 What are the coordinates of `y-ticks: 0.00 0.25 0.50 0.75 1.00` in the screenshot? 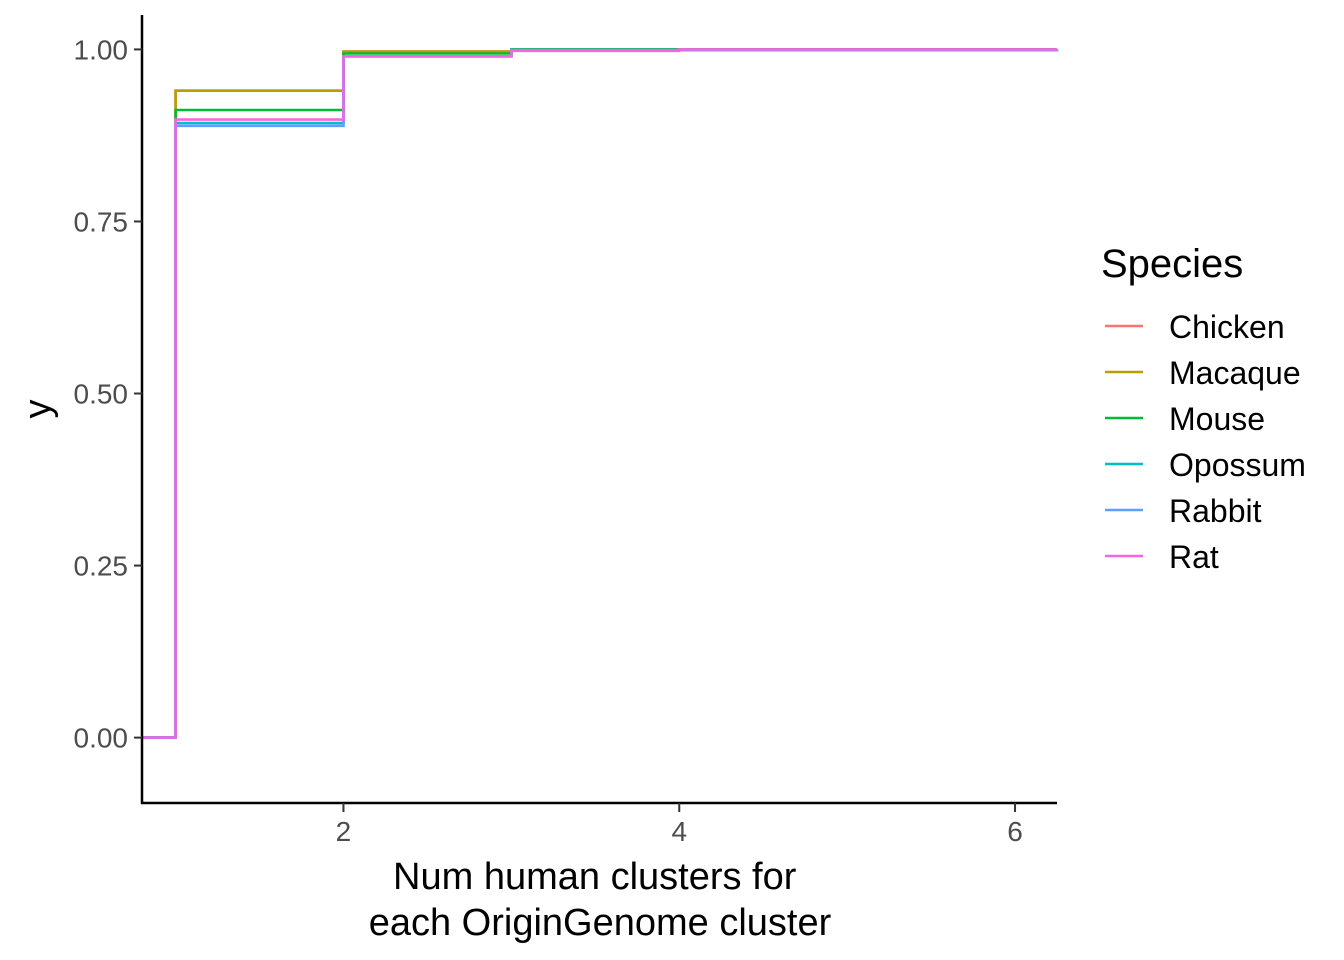 It's located at (108, 394).